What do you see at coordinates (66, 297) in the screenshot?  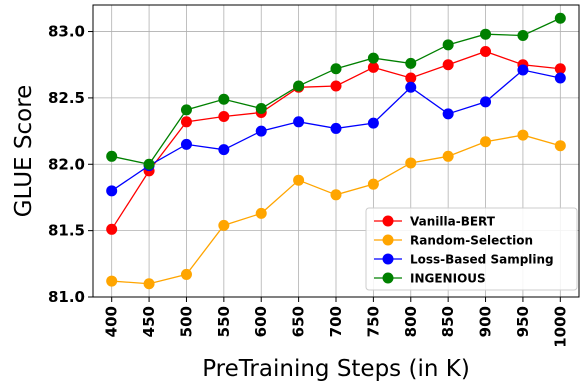 I see `y-tick-label: 81.0` at bounding box center [66, 297].